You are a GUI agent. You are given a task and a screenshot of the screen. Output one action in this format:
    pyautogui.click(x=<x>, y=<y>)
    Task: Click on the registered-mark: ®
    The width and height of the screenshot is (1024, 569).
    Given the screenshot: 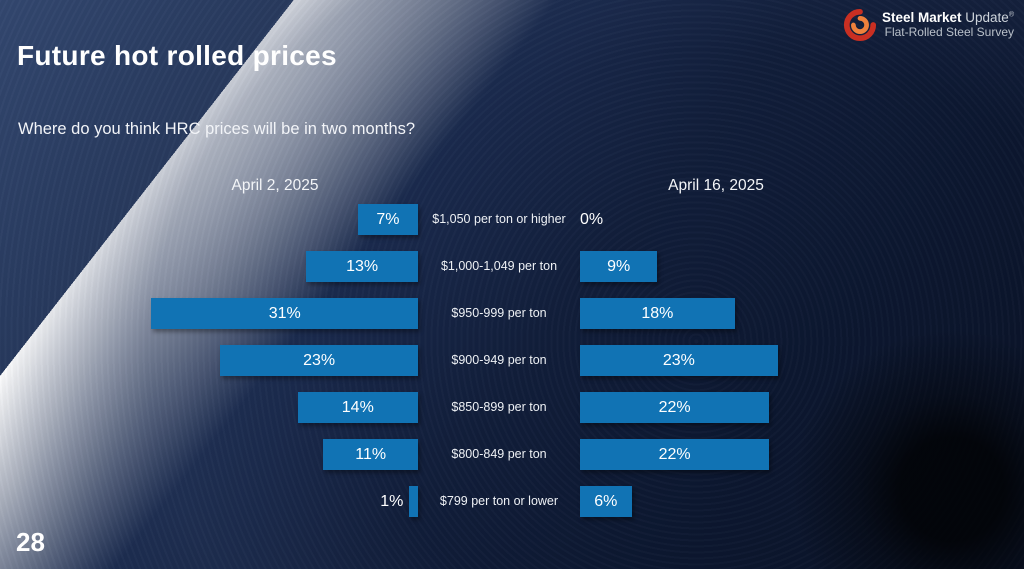 What is the action you would take?
    pyautogui.click(x=1011, y=15)
    